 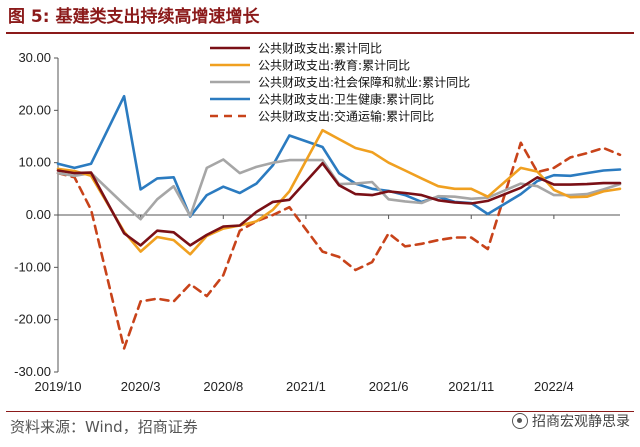 What do you see at coordinates (32, 266) in the screenshot?
I see `y-tick-label: -10.00` at bounding box center [32, 266].